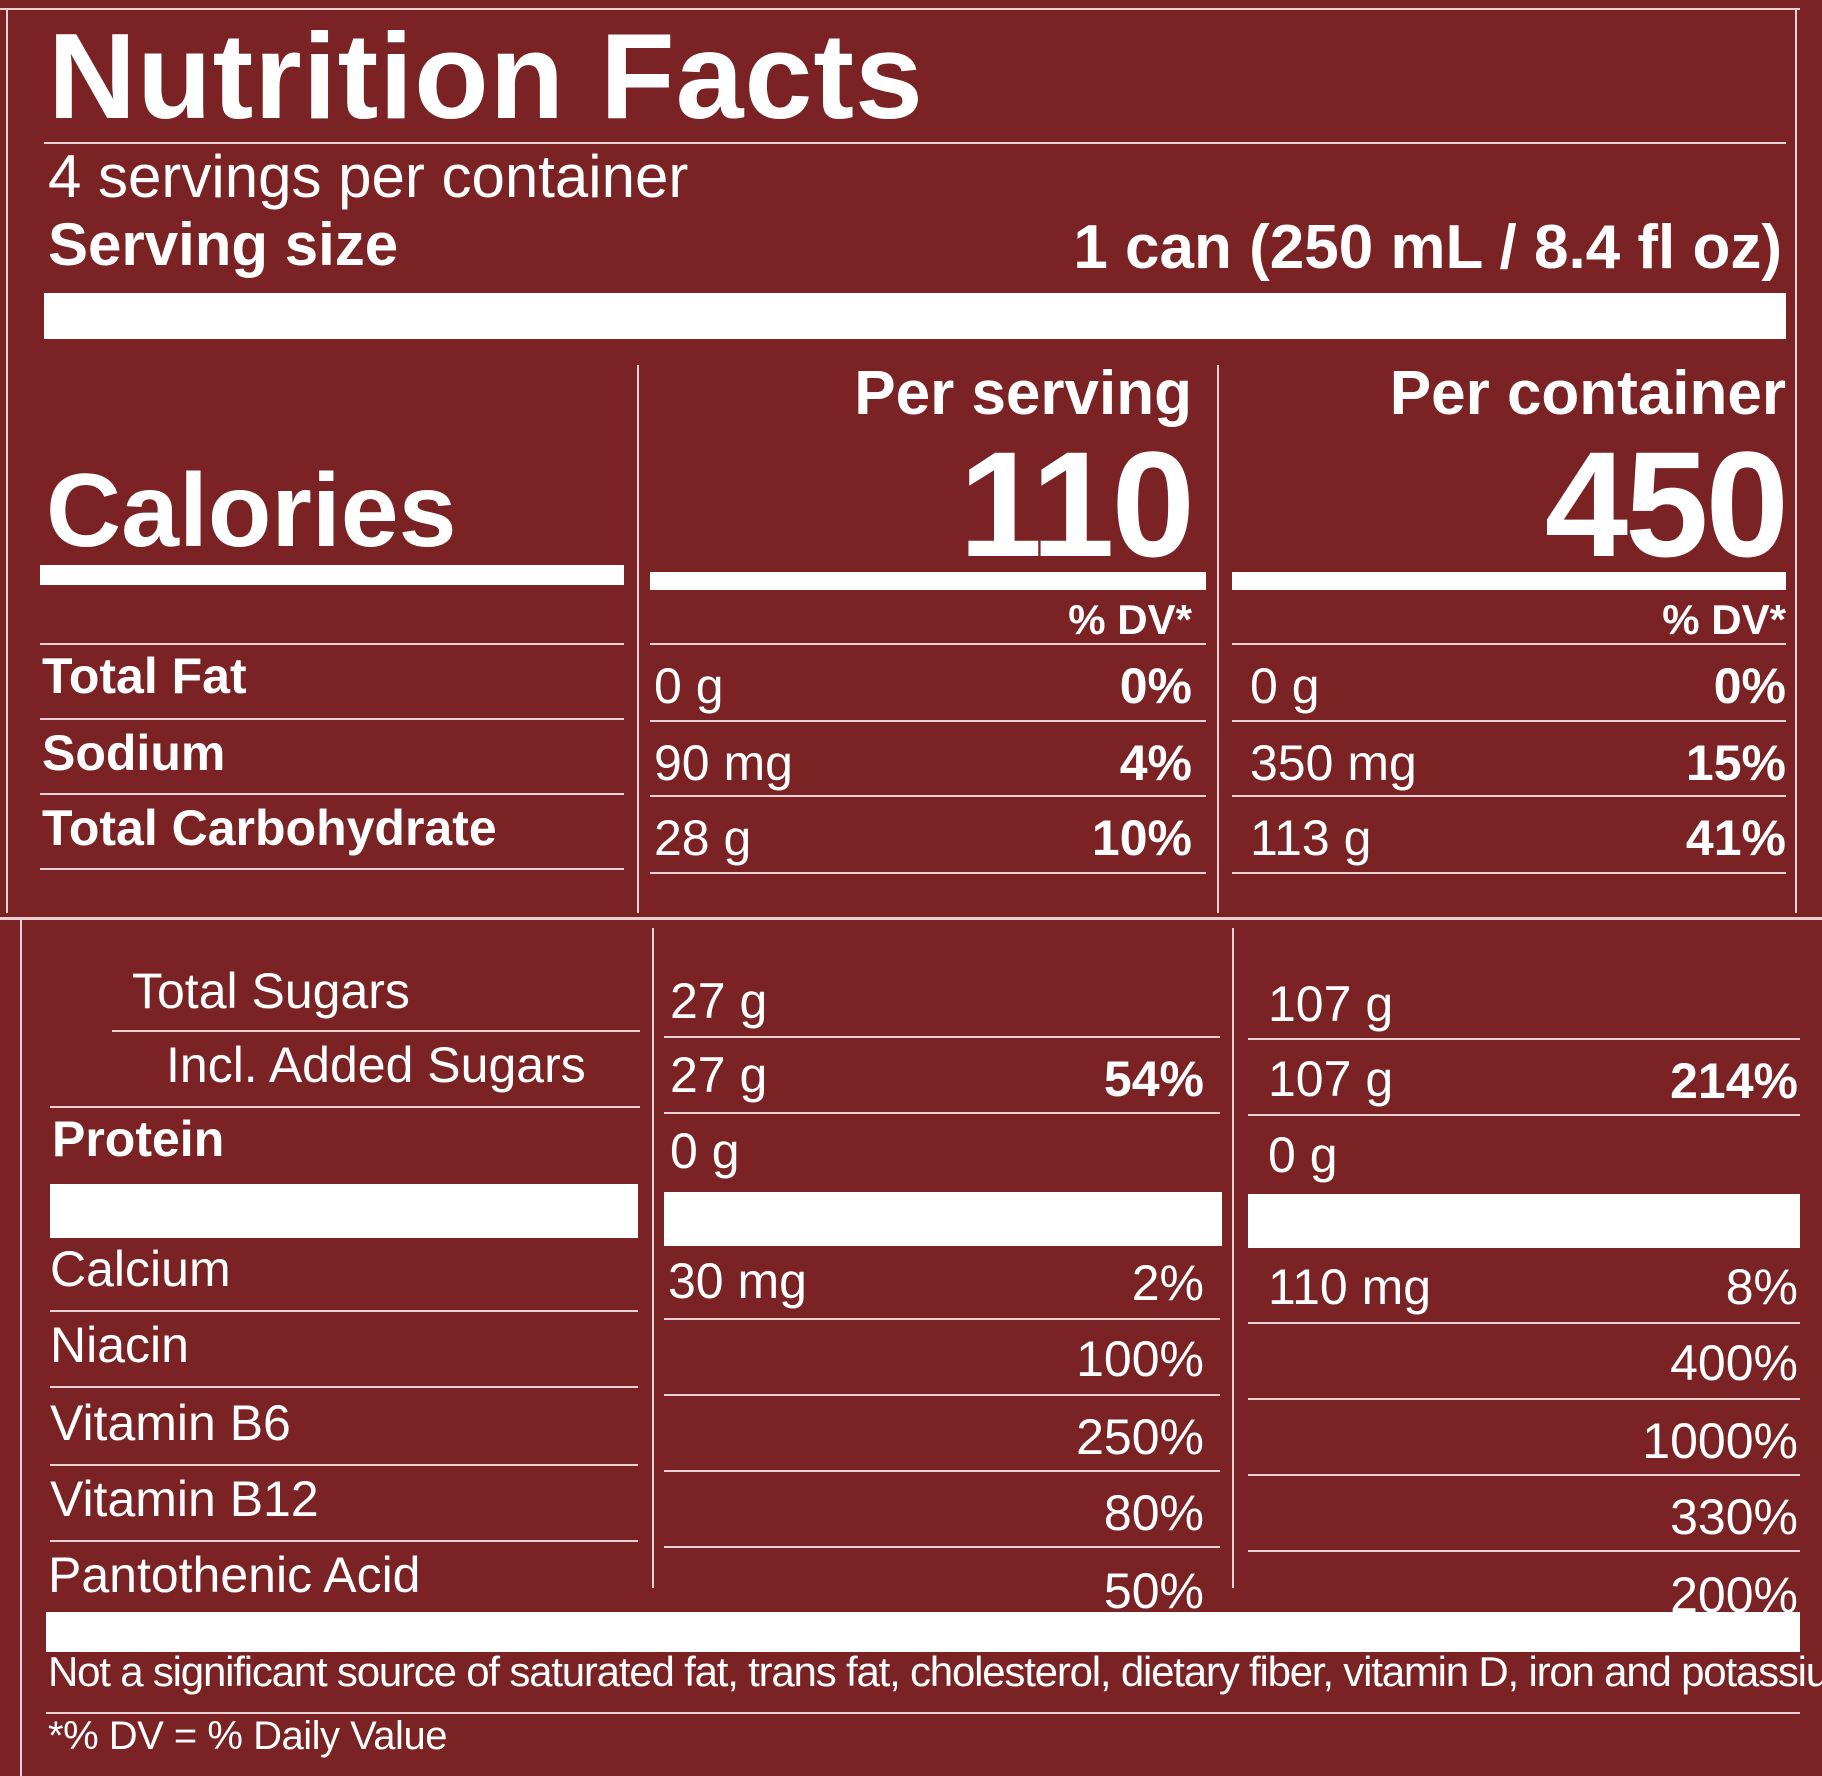 The image size is (1822, 1776). I want to click on serving-dv: 10%, so click(1141, 838).